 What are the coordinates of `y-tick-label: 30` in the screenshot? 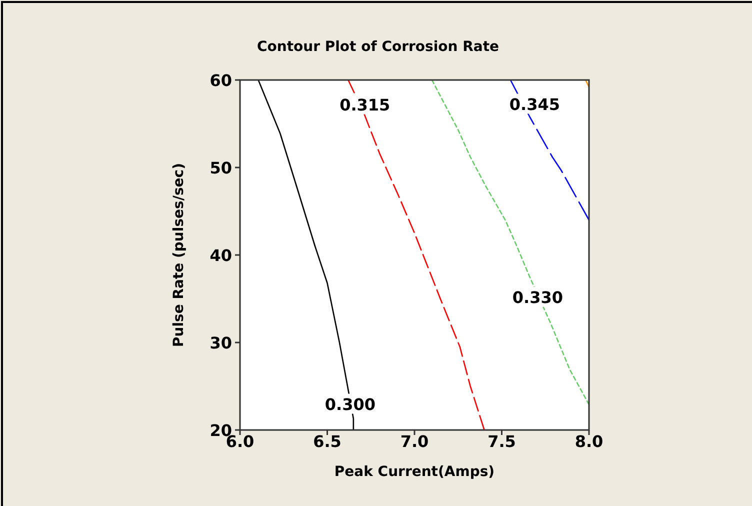 It's located at (221, 343).